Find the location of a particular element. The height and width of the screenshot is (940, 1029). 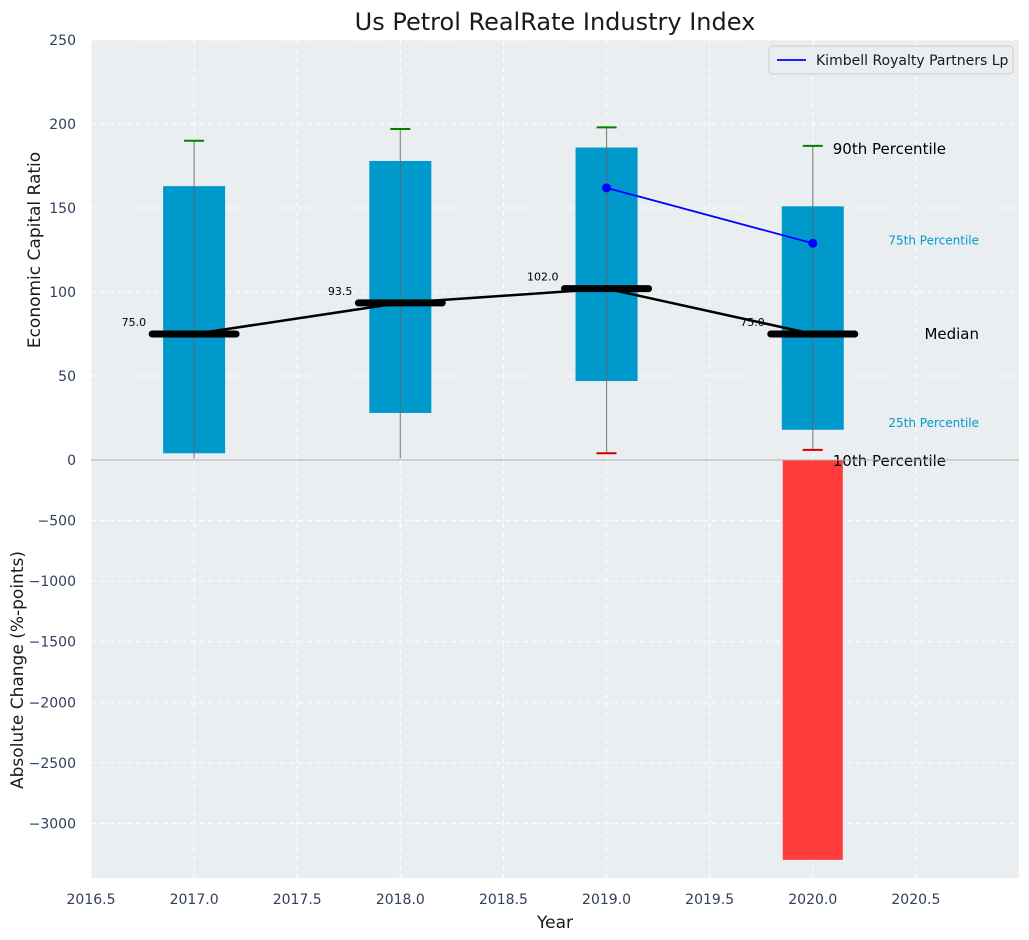

legend-box is located at coordinates (891, 60).